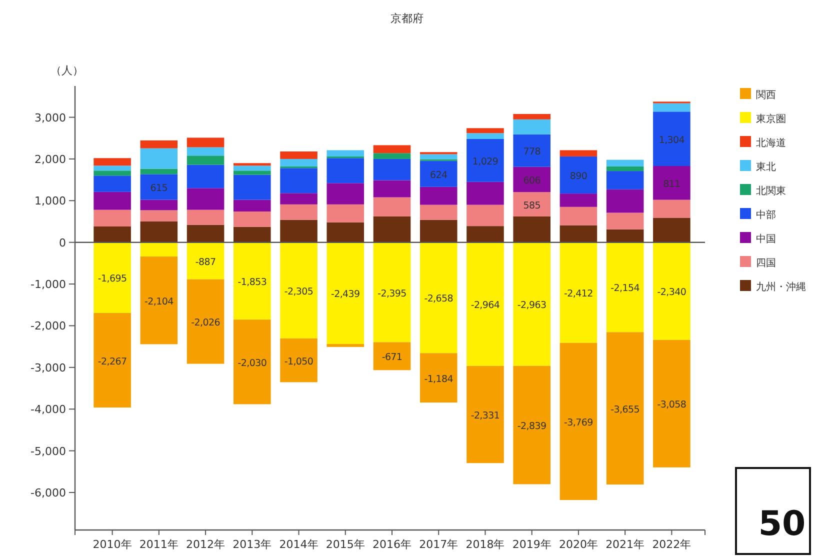 This screenshot has height=557, width=813. Describe the element at coordinates (625, 288) in the screenshot. I see `data-label: -2,154` at that location.